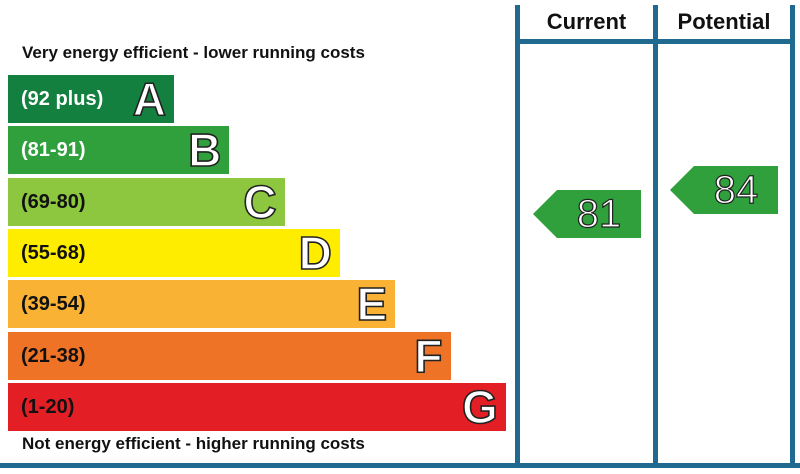  I want to click on band-bar-f: (21-38) F, so click(229, 355).